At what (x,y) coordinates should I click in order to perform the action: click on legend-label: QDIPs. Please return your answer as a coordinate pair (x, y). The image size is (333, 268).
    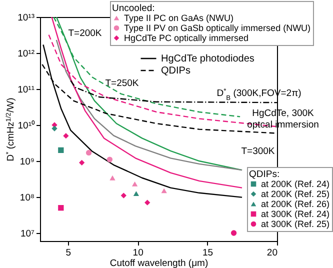
    Looking at the image, I should click on (175, 71).